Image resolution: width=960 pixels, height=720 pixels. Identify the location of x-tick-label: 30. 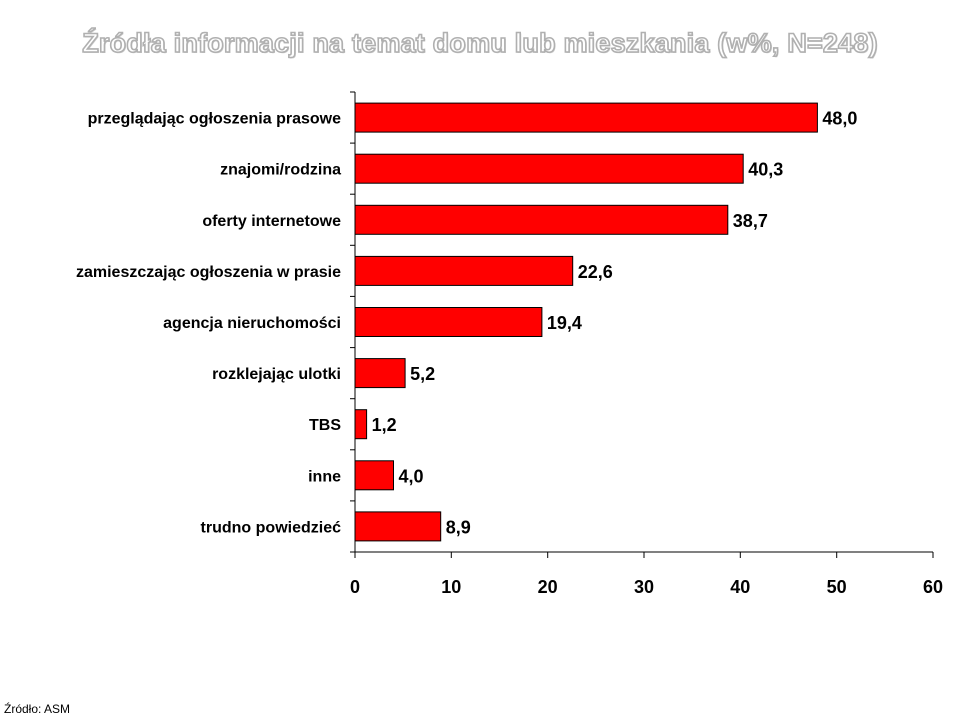
(644, 587).